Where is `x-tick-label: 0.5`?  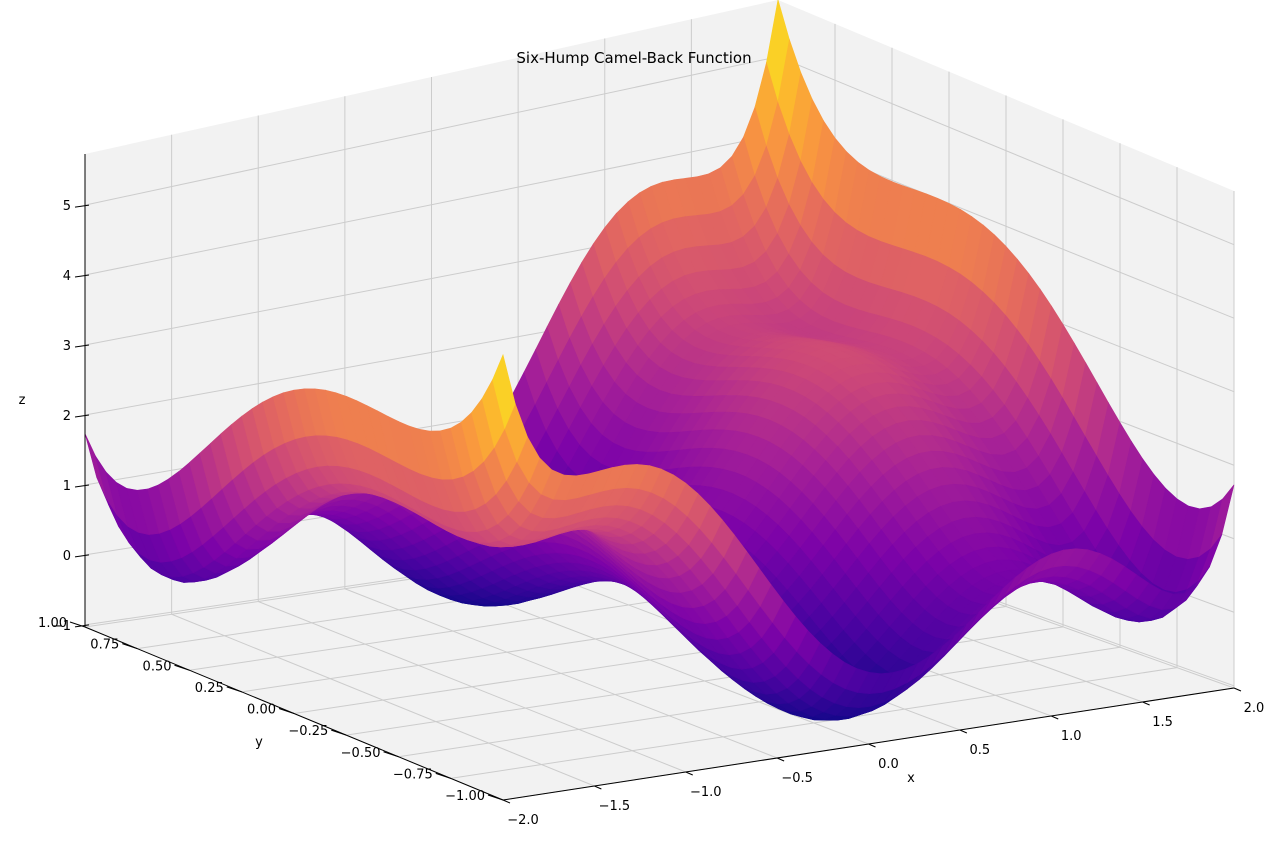
x-tick-label: 0.5 is located at coordinates (980, 750).